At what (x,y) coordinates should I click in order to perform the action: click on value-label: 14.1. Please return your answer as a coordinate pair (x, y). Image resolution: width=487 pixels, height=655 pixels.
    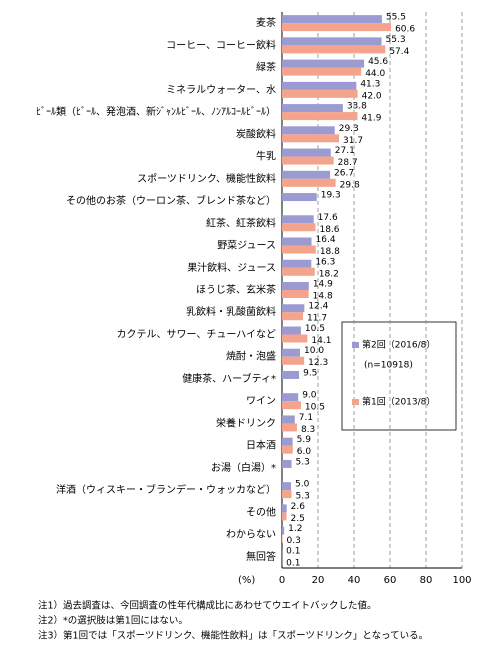
    Looking at the image, I should click on (321, 341).